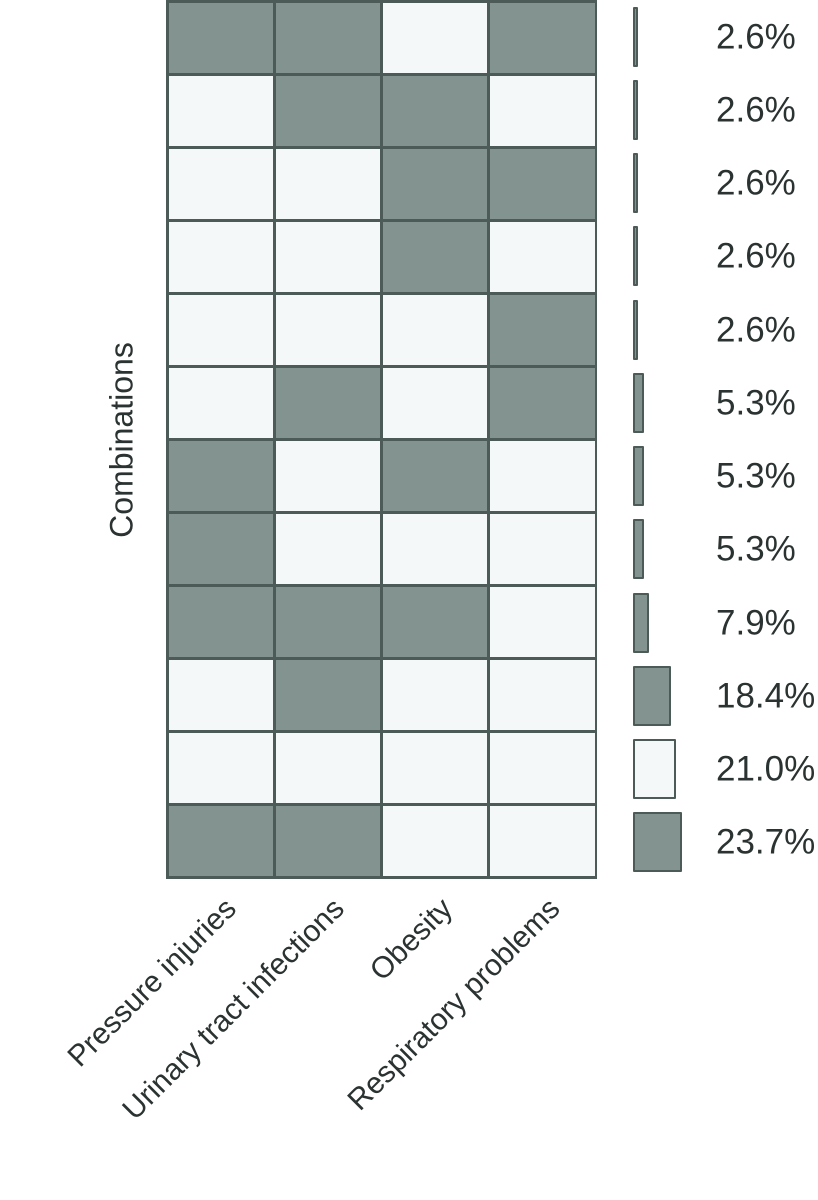 Image resolution: width=818 pixels, height=1200 pixels. Describe the element at coordinates (454, 1004) in the screenshot. I see `column-label: Respiratory problems` at that location.